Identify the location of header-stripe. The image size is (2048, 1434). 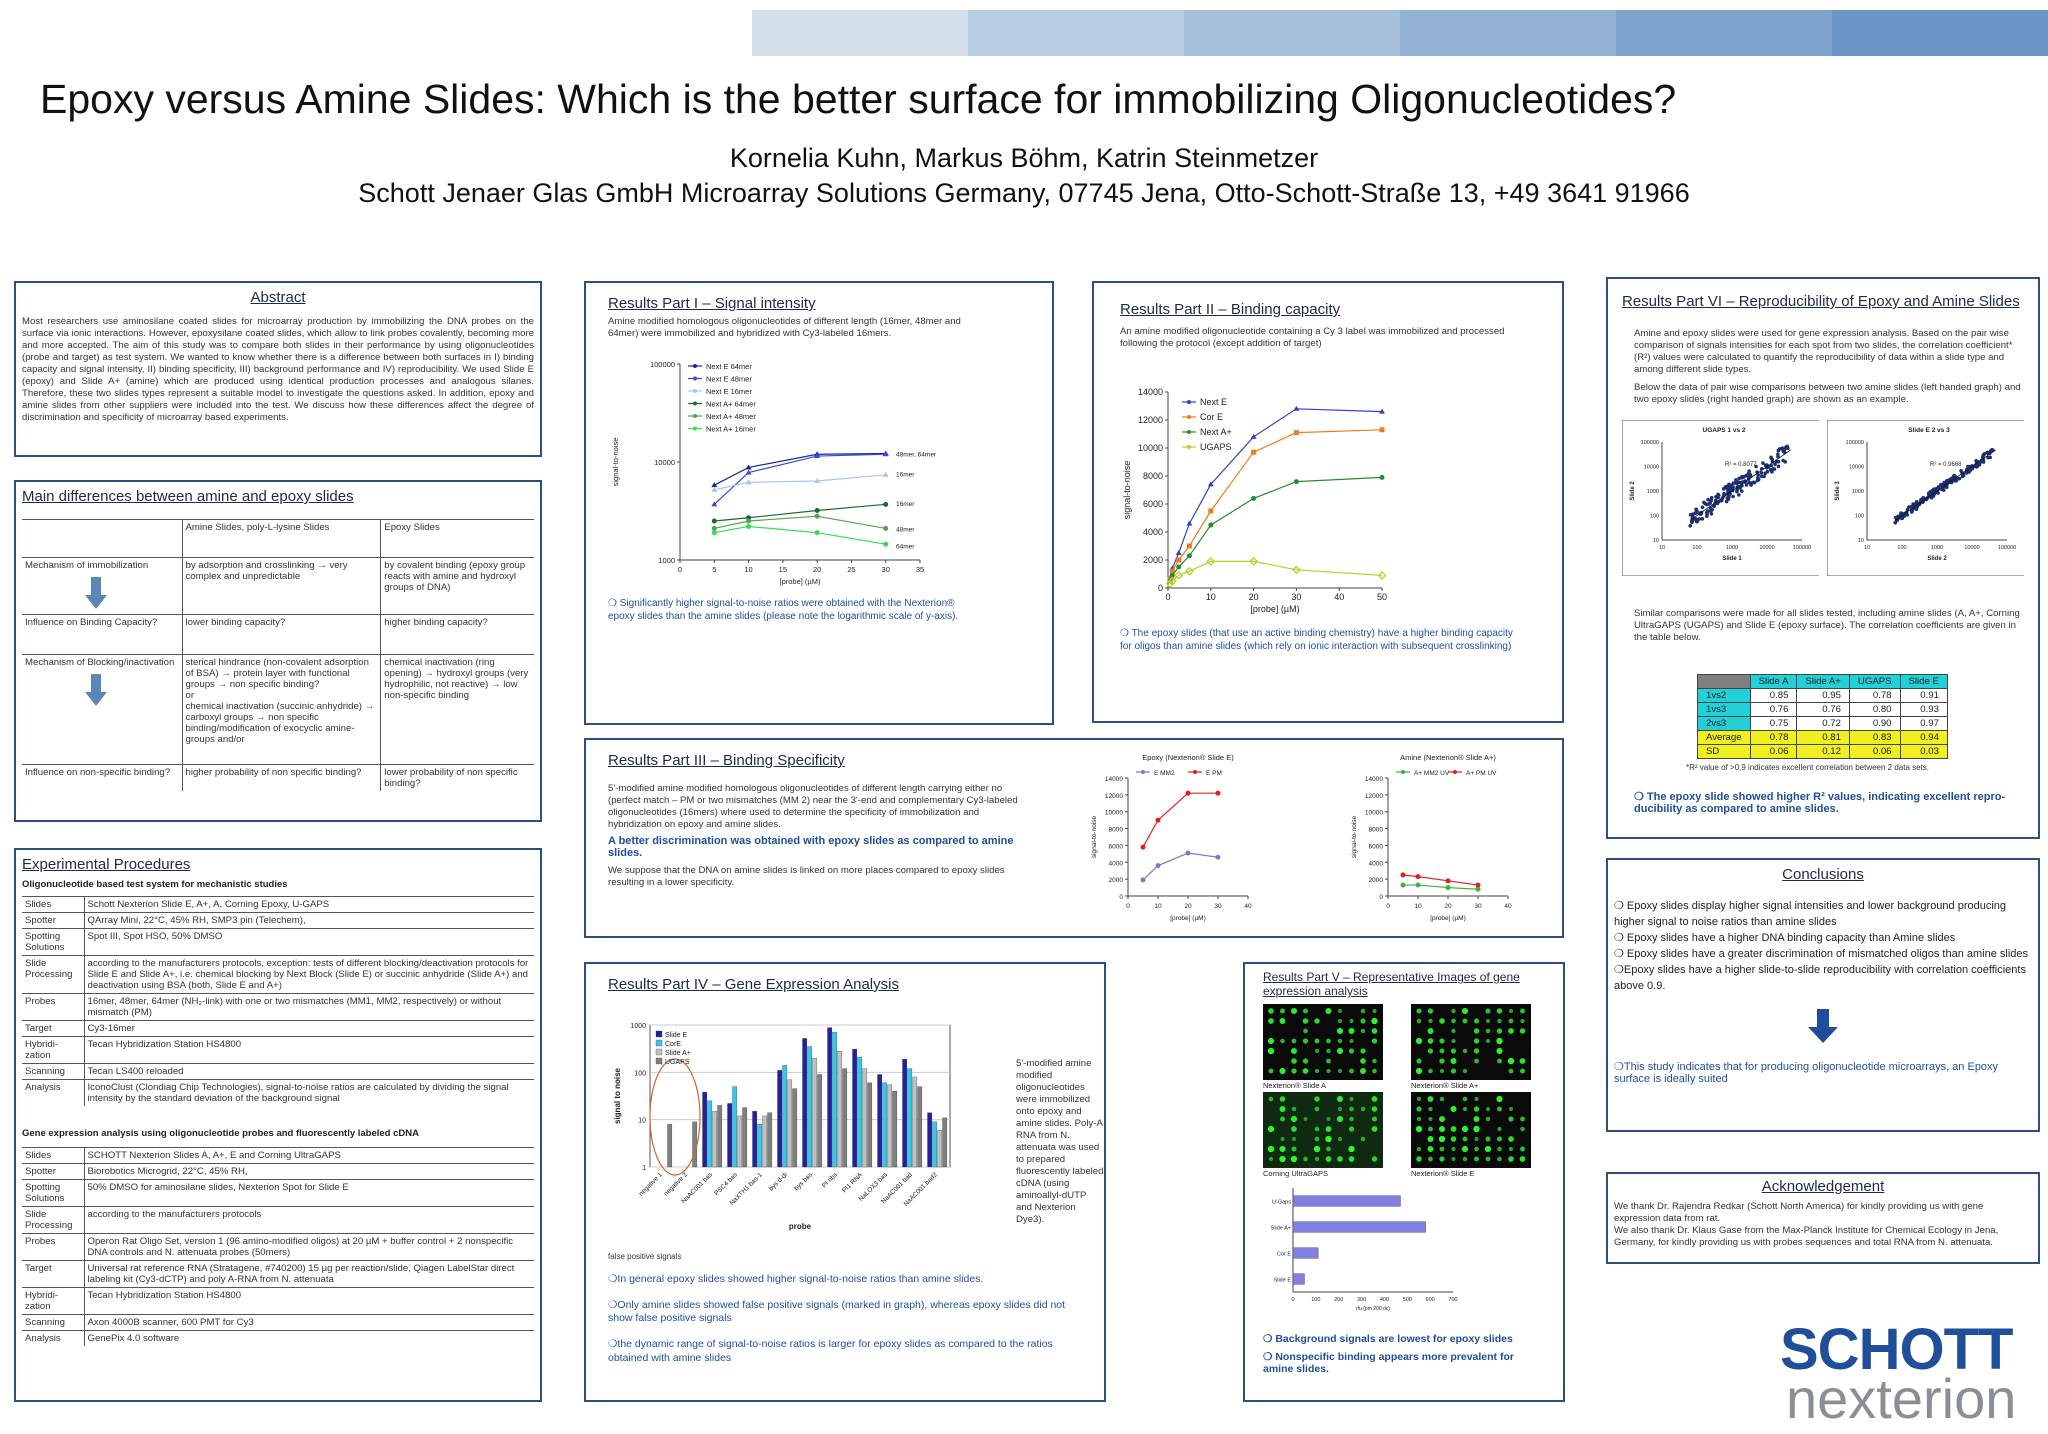
(1400, 33).